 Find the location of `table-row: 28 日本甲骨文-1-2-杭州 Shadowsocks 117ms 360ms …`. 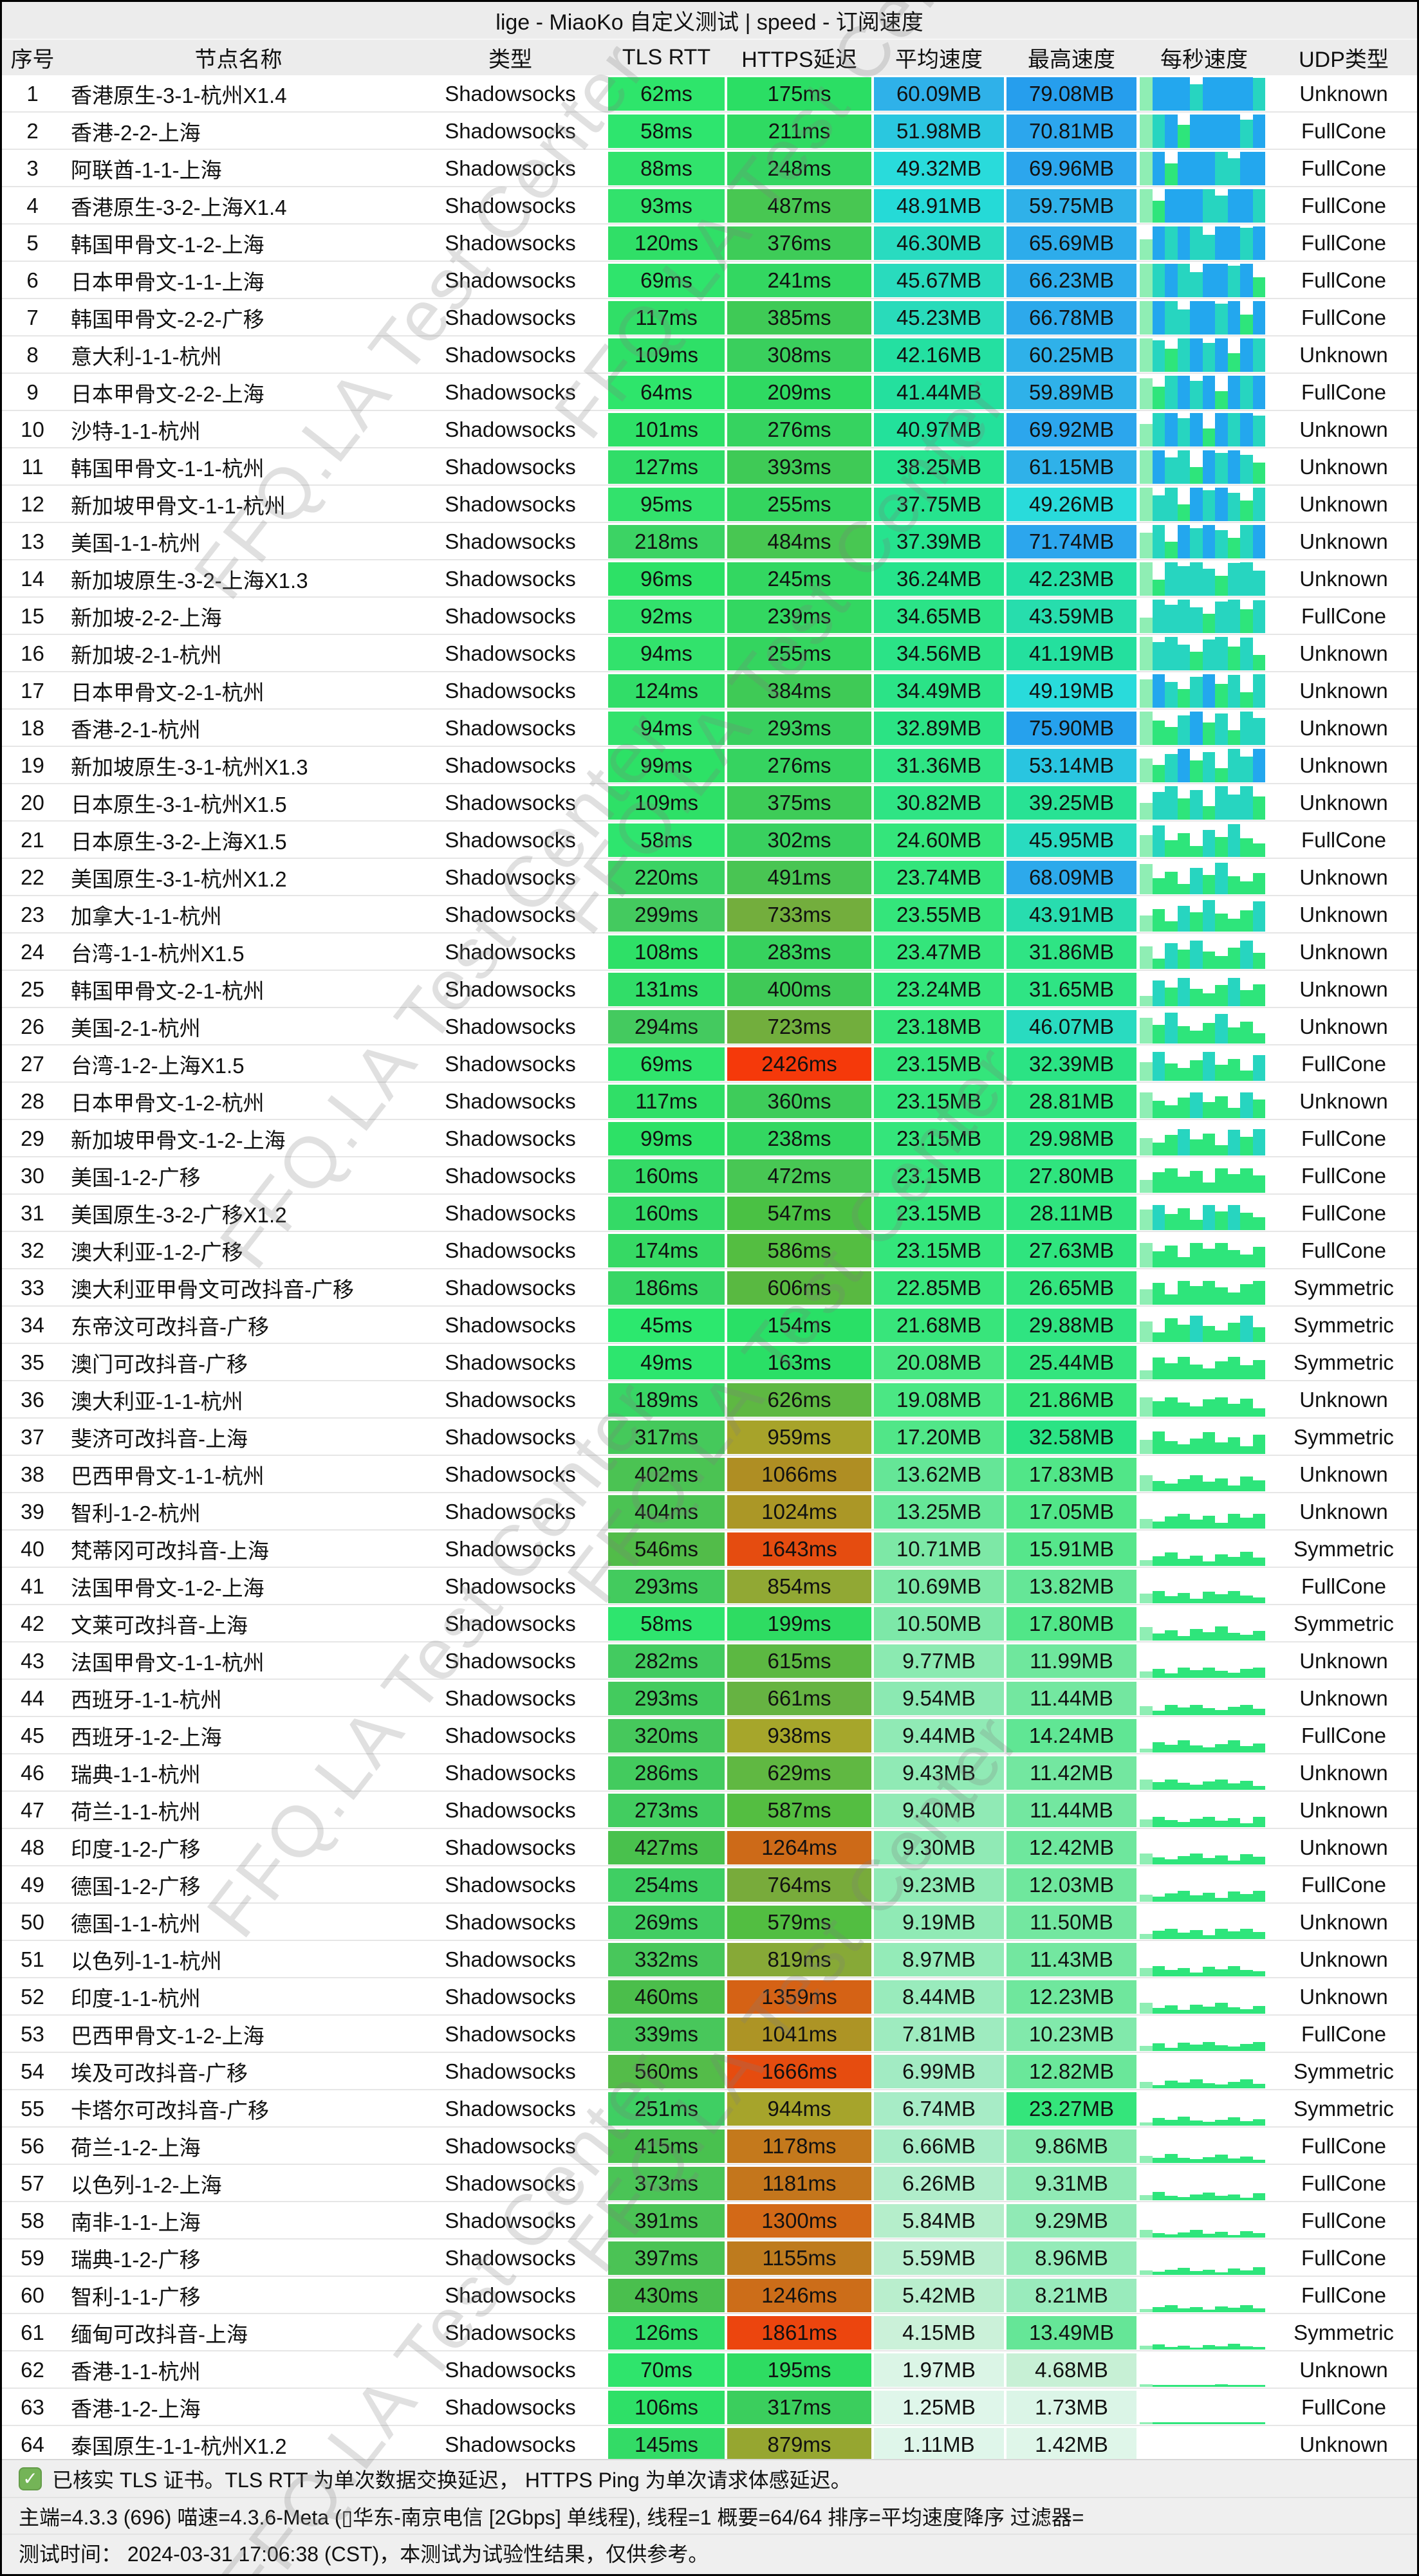

table-row: 28 日本甲骨文-1-2-杭州 Shadowsocks 117ms 360ms … is located at coordinates (709, 1101).